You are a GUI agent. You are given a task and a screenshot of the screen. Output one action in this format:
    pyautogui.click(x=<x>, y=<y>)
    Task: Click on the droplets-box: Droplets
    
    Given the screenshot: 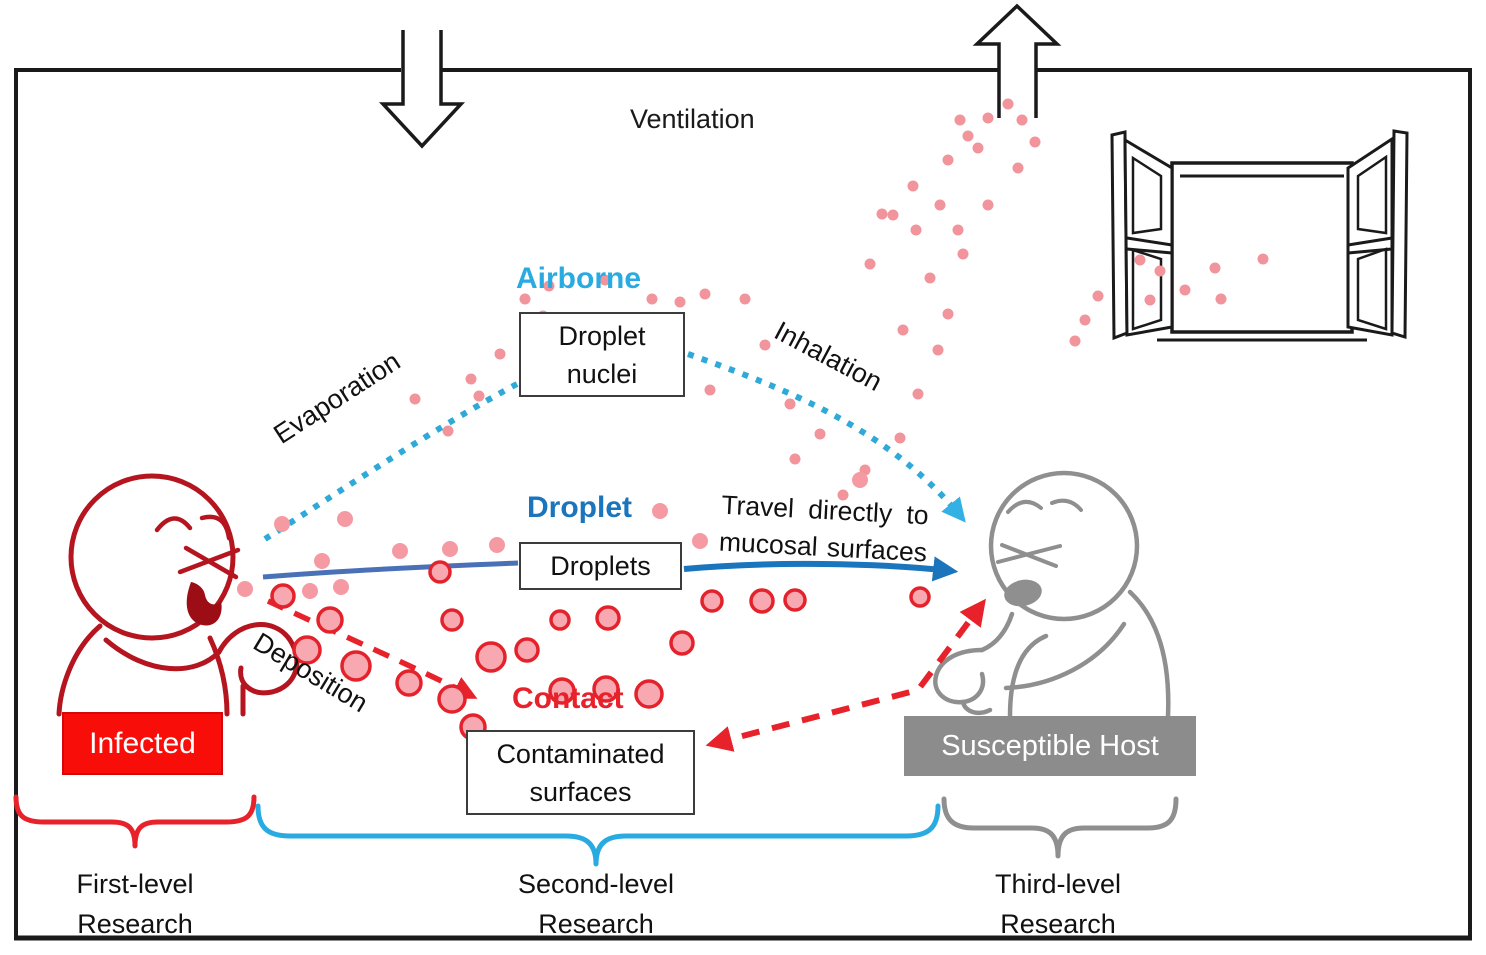 What is the action you would take?
    pyautogui.click(x=600, y=566)
    